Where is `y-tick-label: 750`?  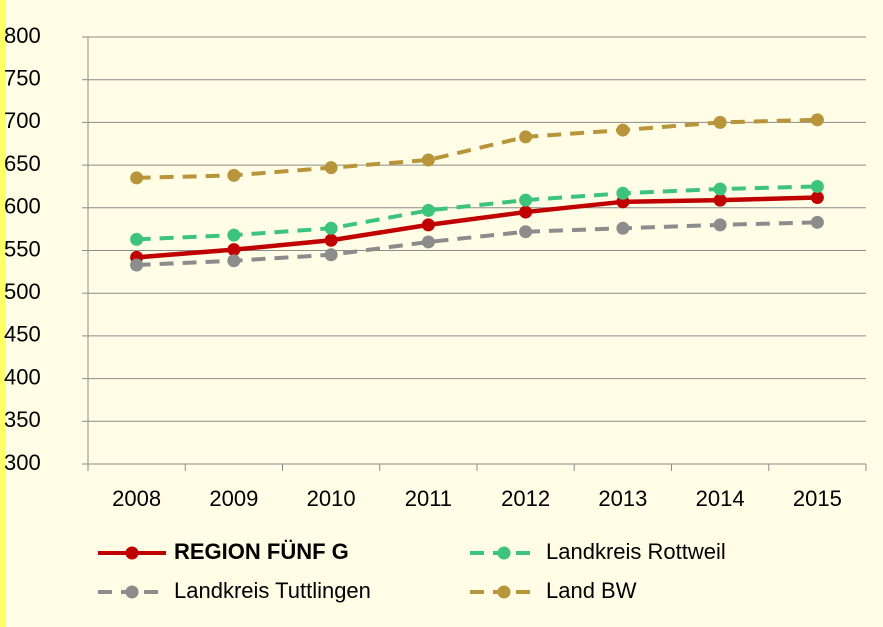 y-tick-label: 750 is located at coordinates (22, 78).